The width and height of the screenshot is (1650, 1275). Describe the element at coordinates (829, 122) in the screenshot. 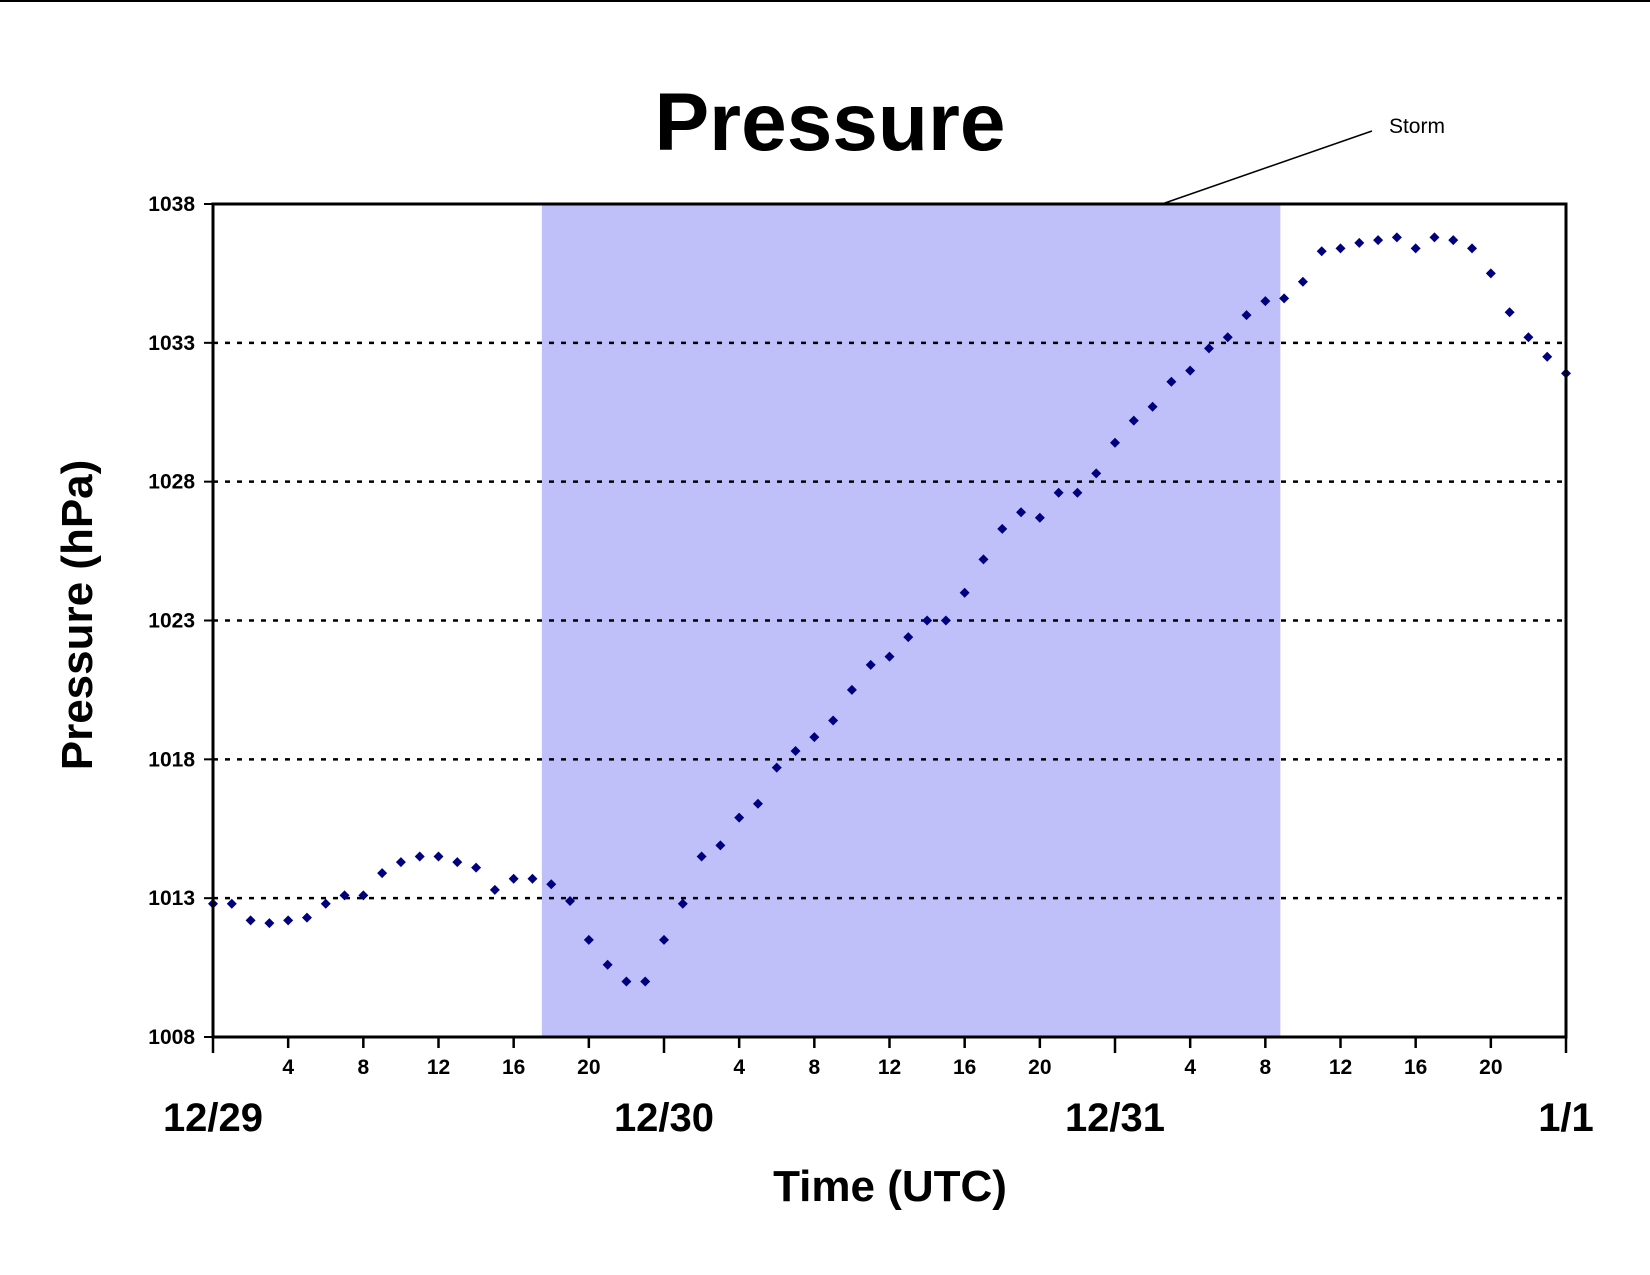

I see `chart-title: Pressure` at that location.